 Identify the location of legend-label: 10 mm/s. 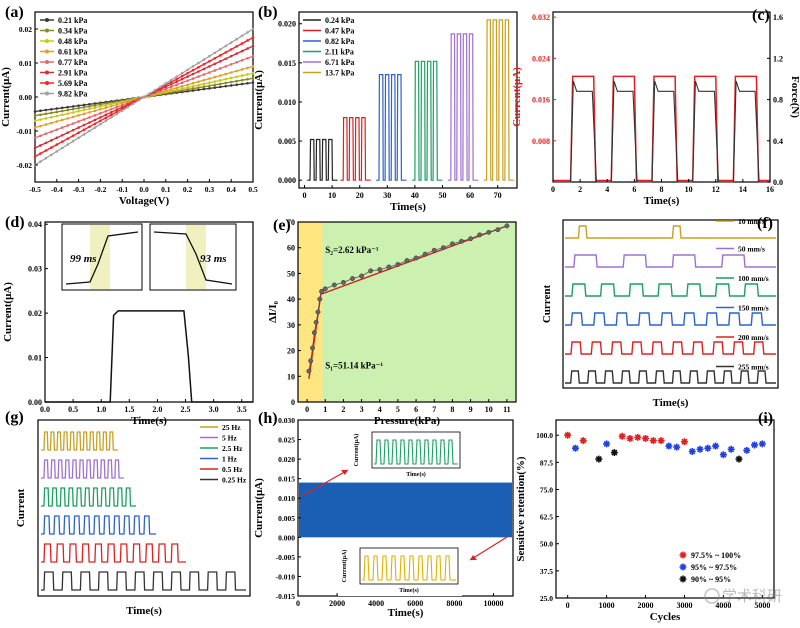
(751, 221).